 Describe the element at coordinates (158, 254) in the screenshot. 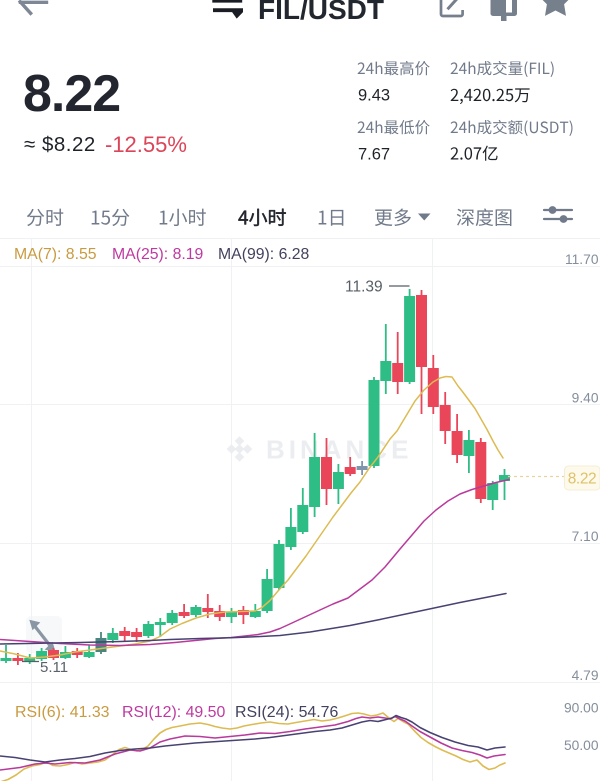

I see `svg-text: MA(25): 8.19` at that location.